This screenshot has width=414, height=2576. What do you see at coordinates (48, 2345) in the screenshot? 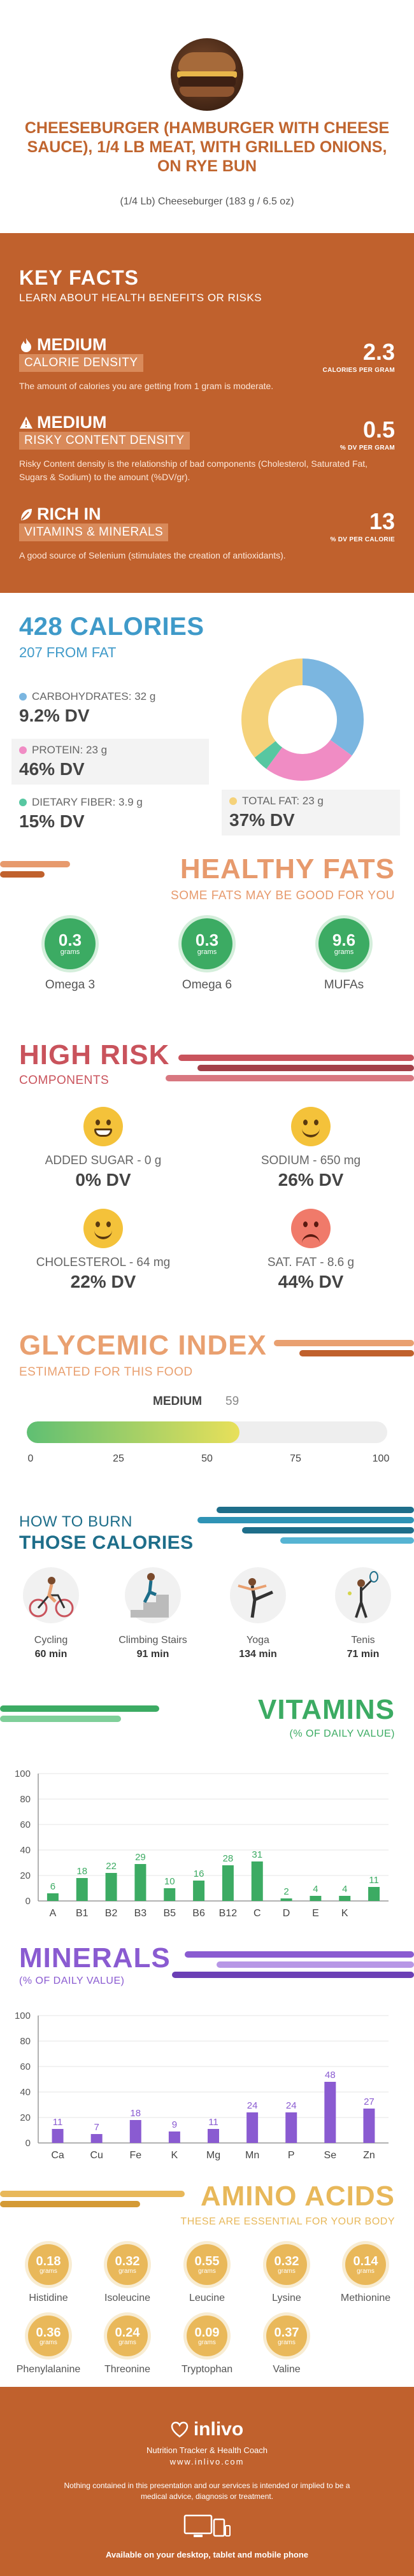
I see `amino-phenylalanine: 0.36 grams Phenylalanine` at bounding box center [48, 2345].